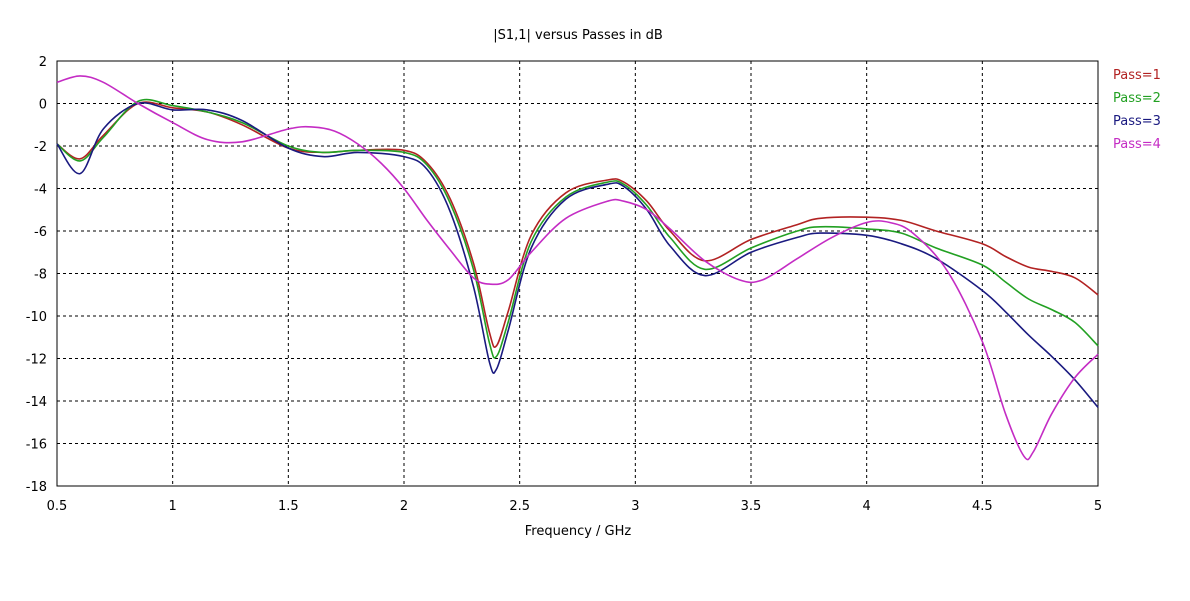 The width and height of the screenshot is (1190, 601). What do you see at coordinates (43, 62) in the screenshot?
I see `y-tick-label: 2` at bounding box center [43, 62].